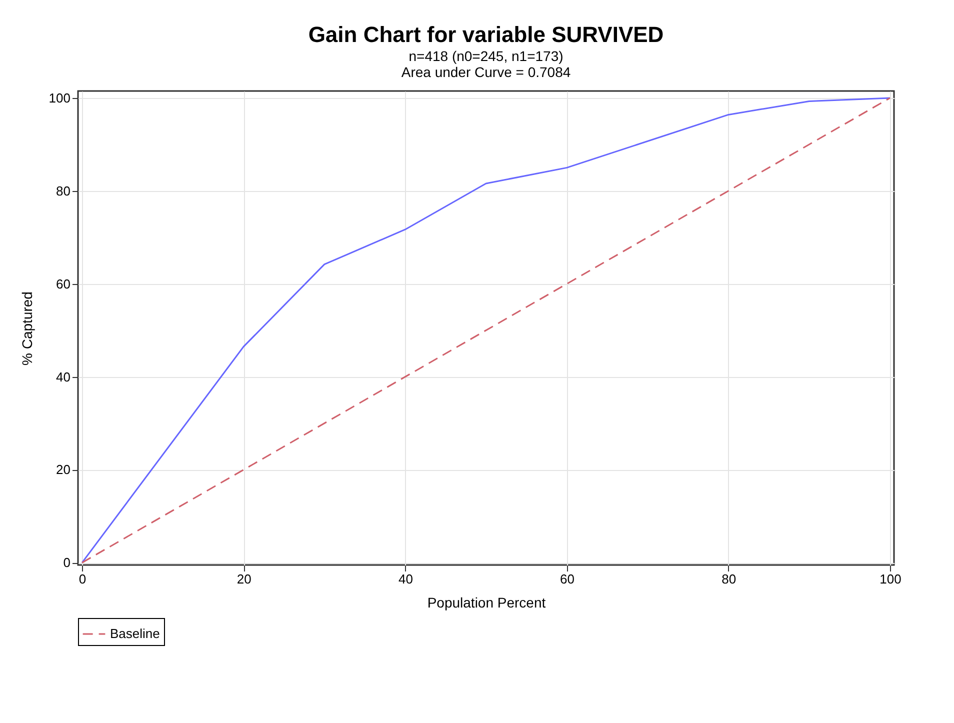 This screenshot has height=723, width=954. I want to click on text: Area under Curve = 0.7084, so click(486, 72).